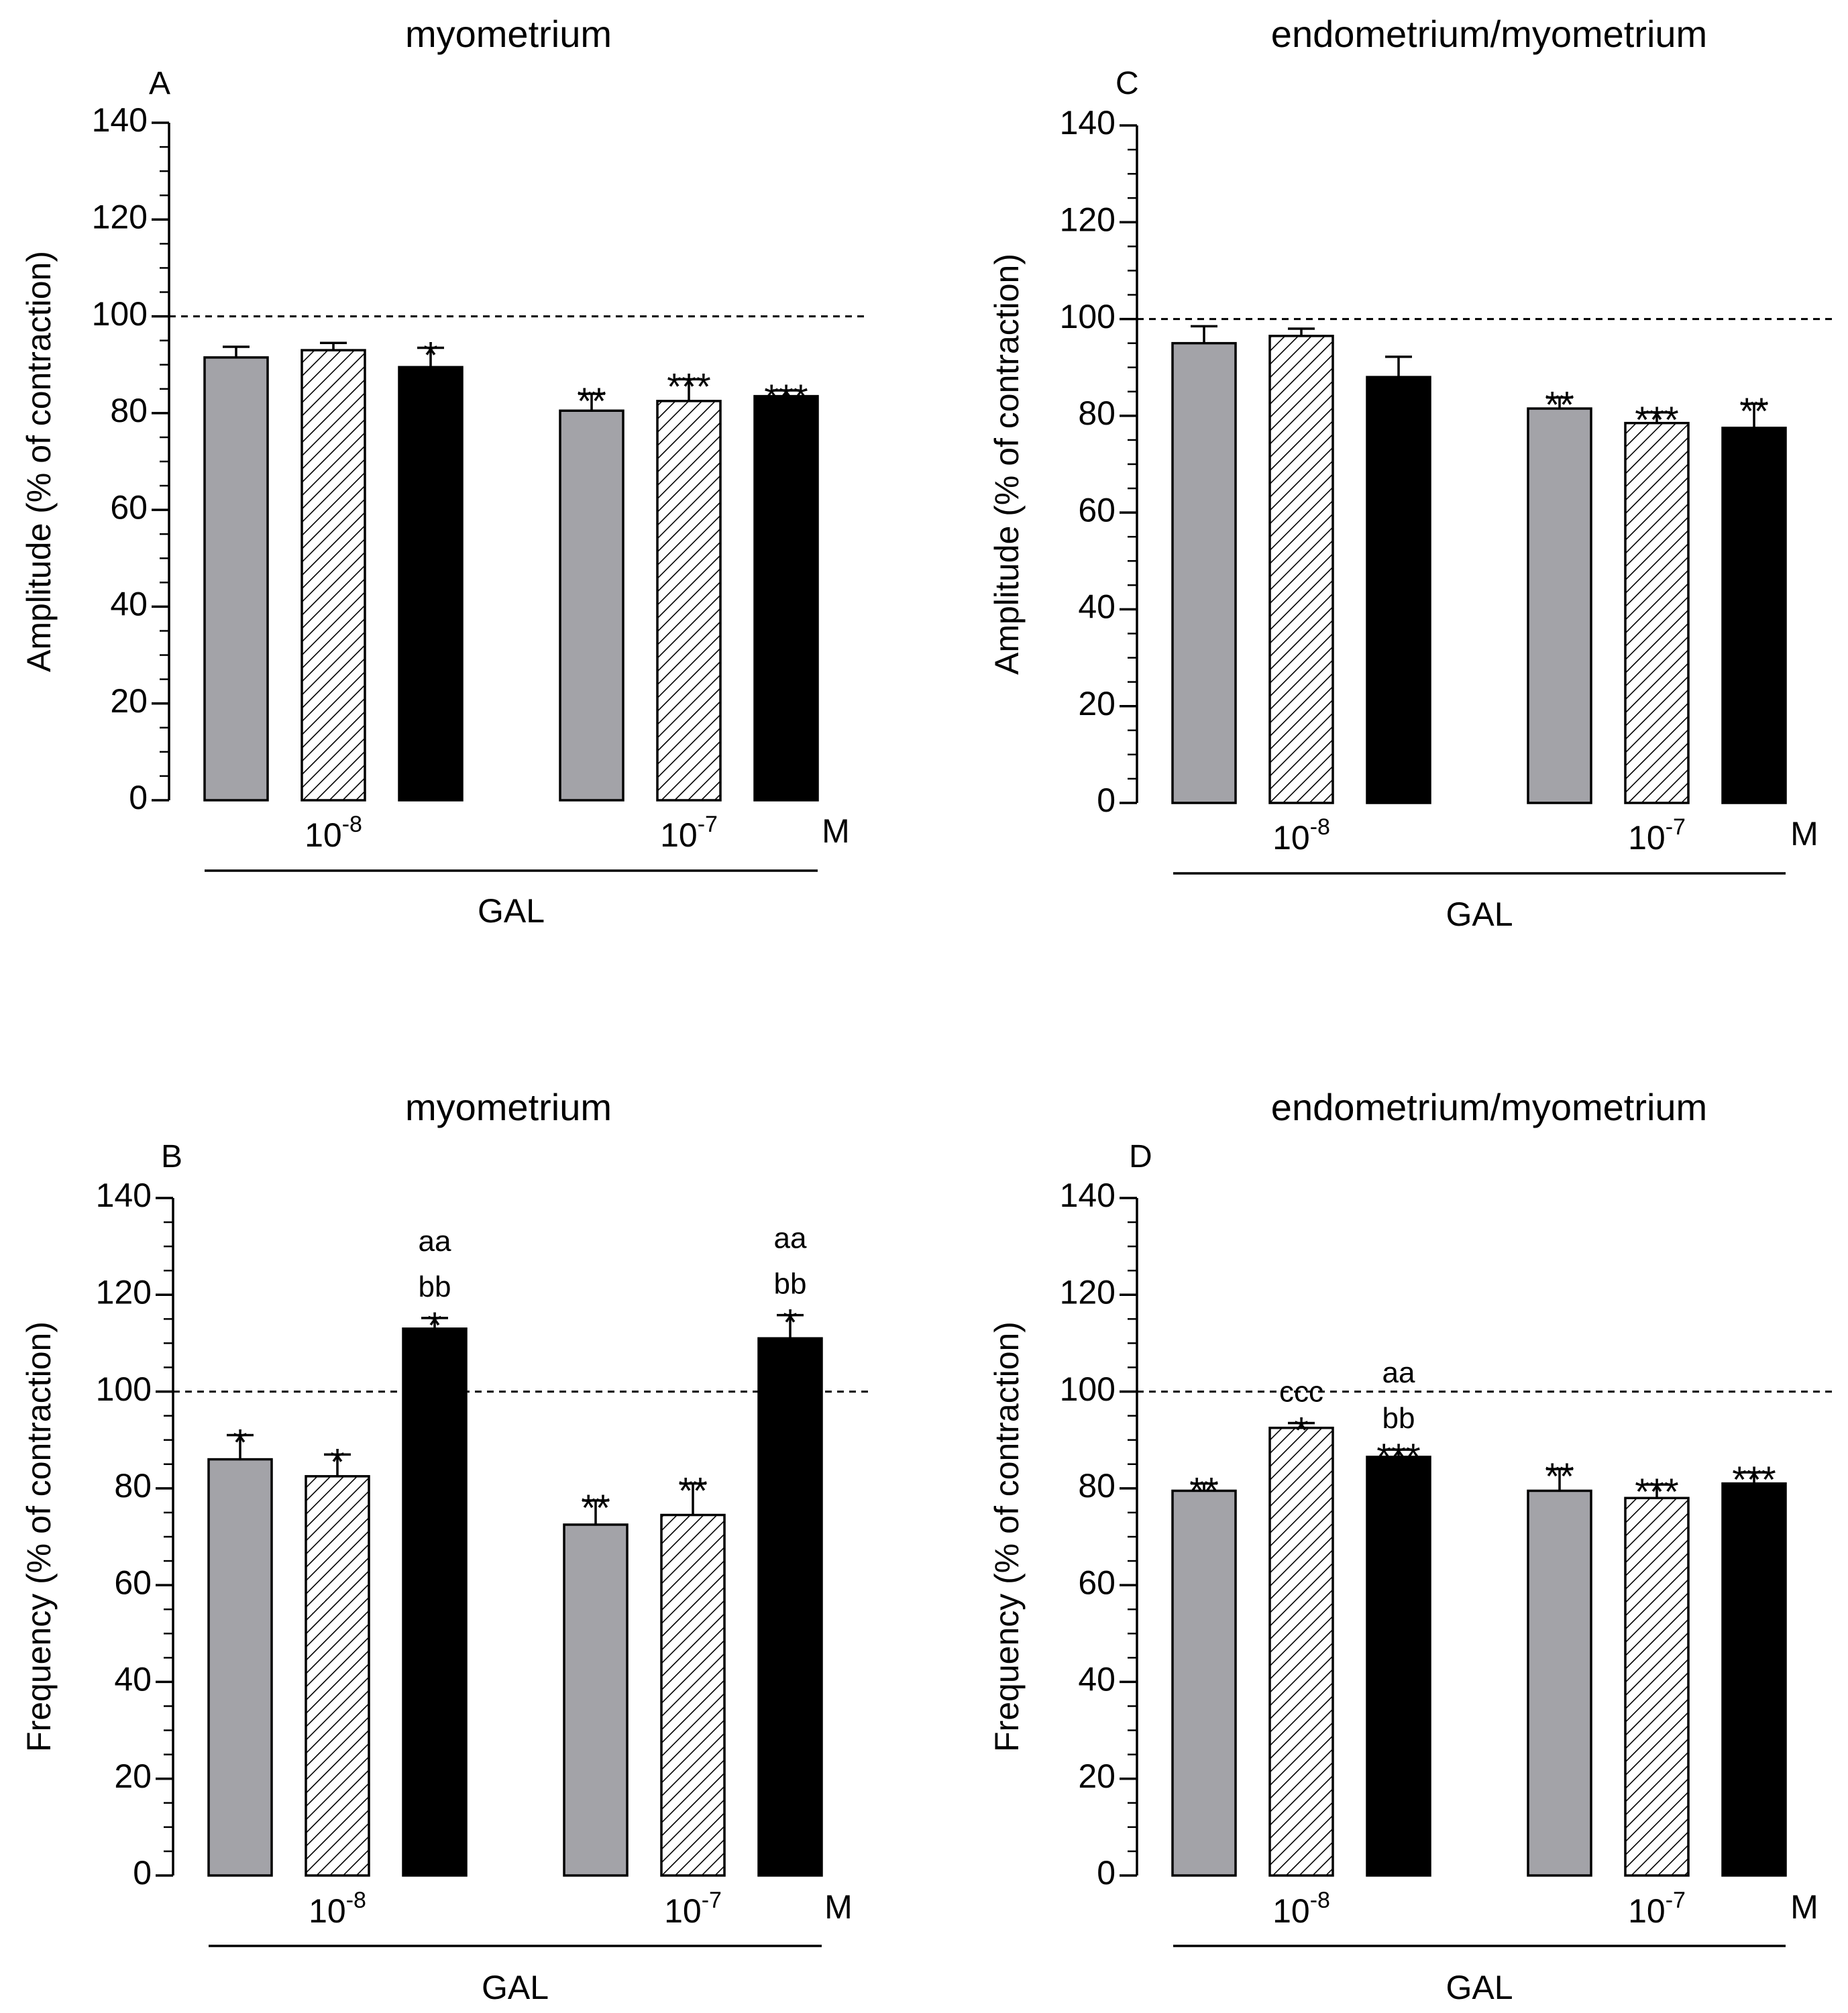 The height and width of the screenshot is (2013, 1848). Describe the element at coordinates (1398, 590) in the screenshot. I see `bar-c-g1-b3` at that location.